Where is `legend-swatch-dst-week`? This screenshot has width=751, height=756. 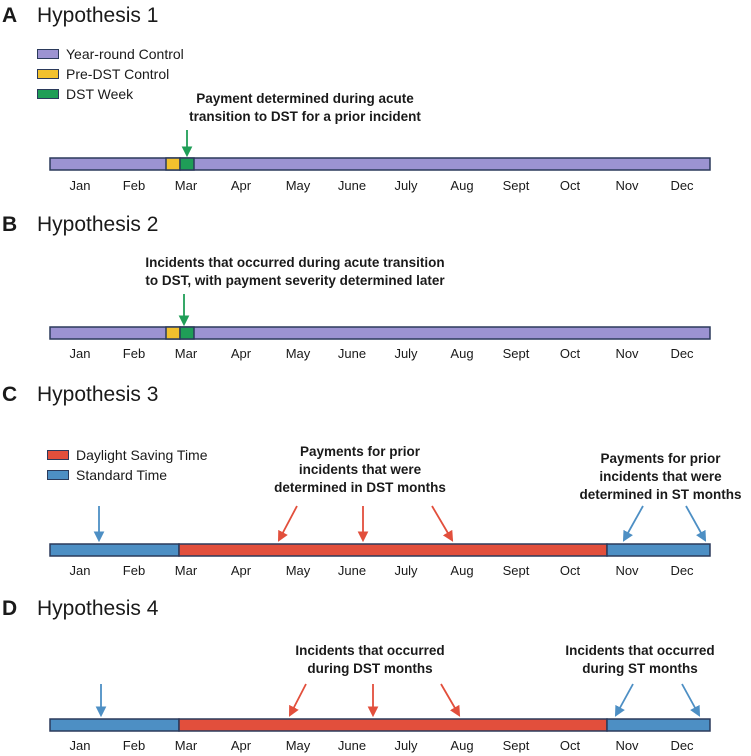
legend-swatch-dst-week is located at coordinates (48, 94).